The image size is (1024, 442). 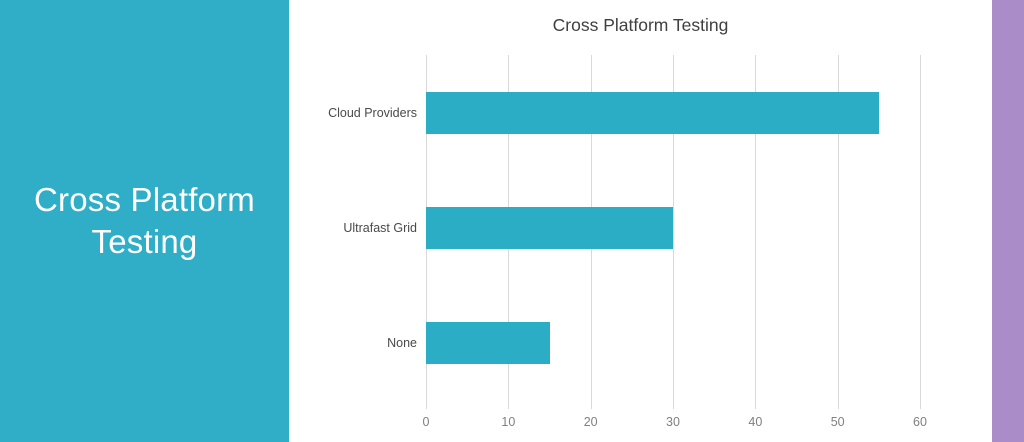 What do you see at coordinates (837, 422) in the screenshot?
I see `x-tick-label: 50` at bounding box center [837, 422].